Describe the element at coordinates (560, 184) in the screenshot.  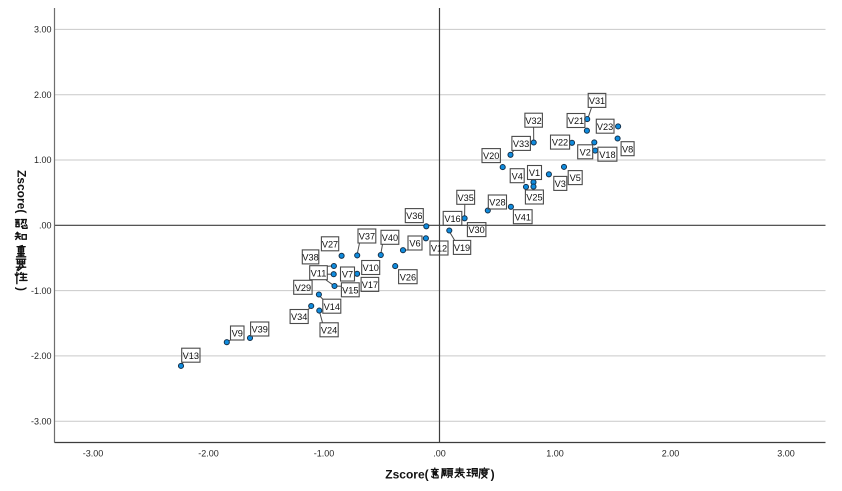
I see `svg-text: V3` at that location.